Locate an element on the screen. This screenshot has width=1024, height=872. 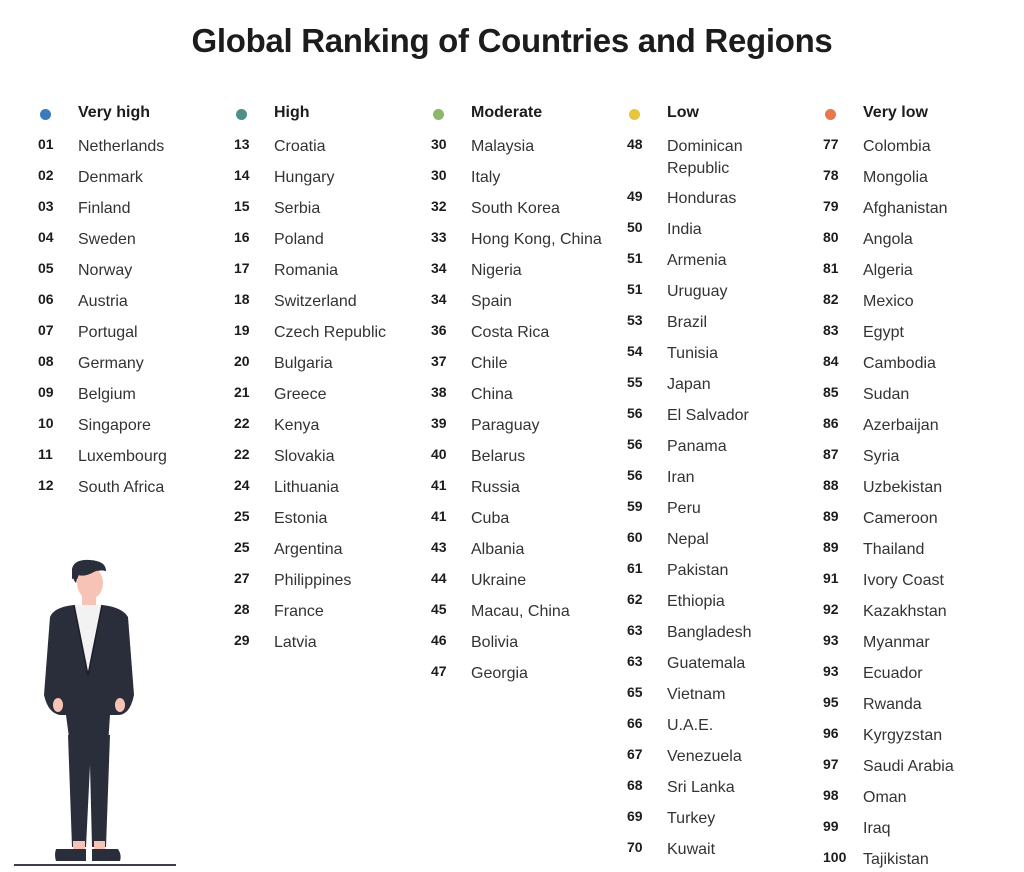
country-name: Colombia is located at coordinates (897, 146).